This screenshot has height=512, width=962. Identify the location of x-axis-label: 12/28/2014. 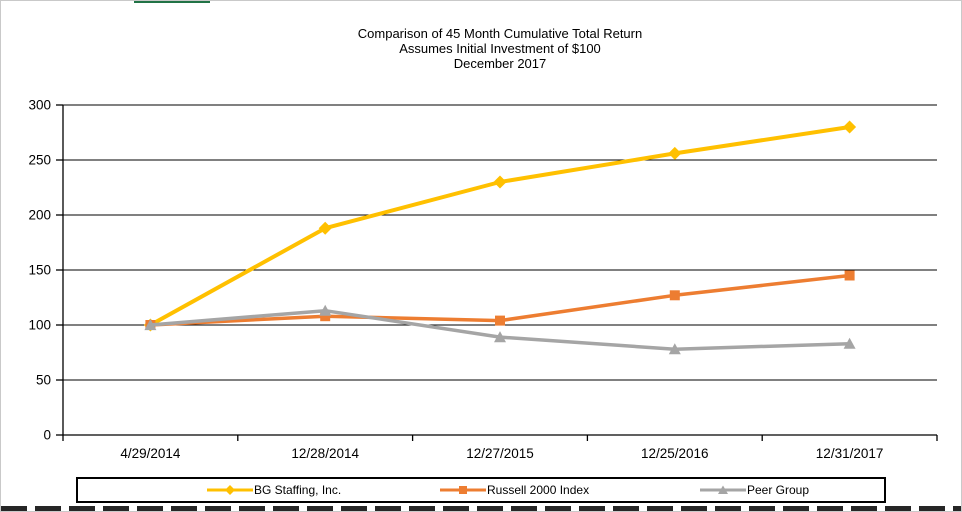
(325, 453).